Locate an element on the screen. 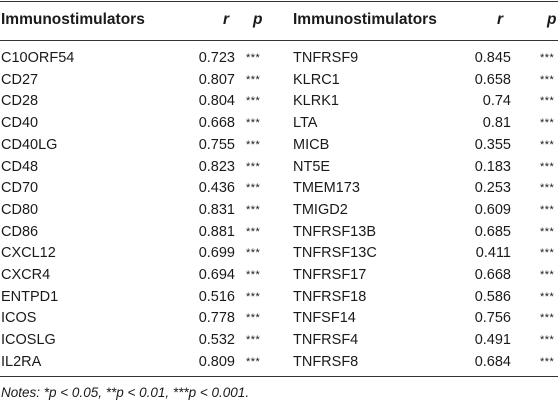  row-right-r: 0.411 is located at coordinates (493, 253).